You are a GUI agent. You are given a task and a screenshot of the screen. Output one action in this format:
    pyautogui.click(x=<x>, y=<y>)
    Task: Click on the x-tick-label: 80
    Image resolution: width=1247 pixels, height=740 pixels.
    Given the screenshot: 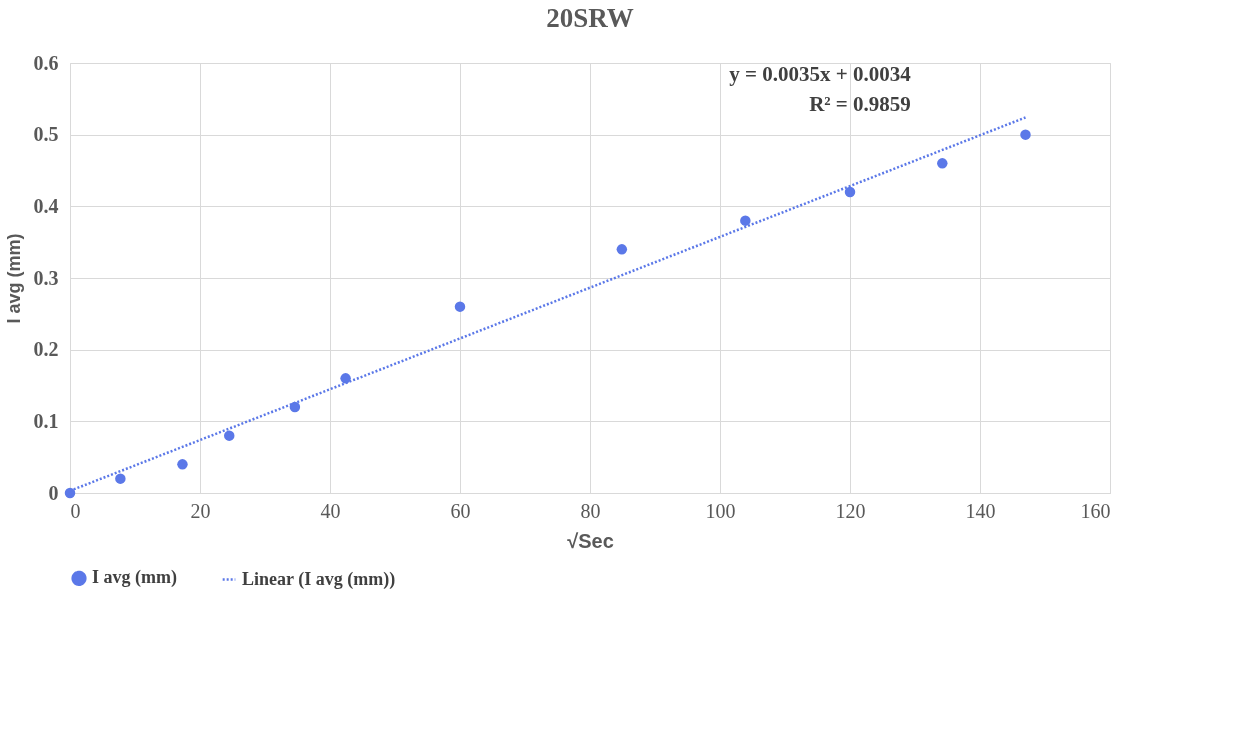 What is the action you would take?
    pyautogui.click(x=590, y=510)
    